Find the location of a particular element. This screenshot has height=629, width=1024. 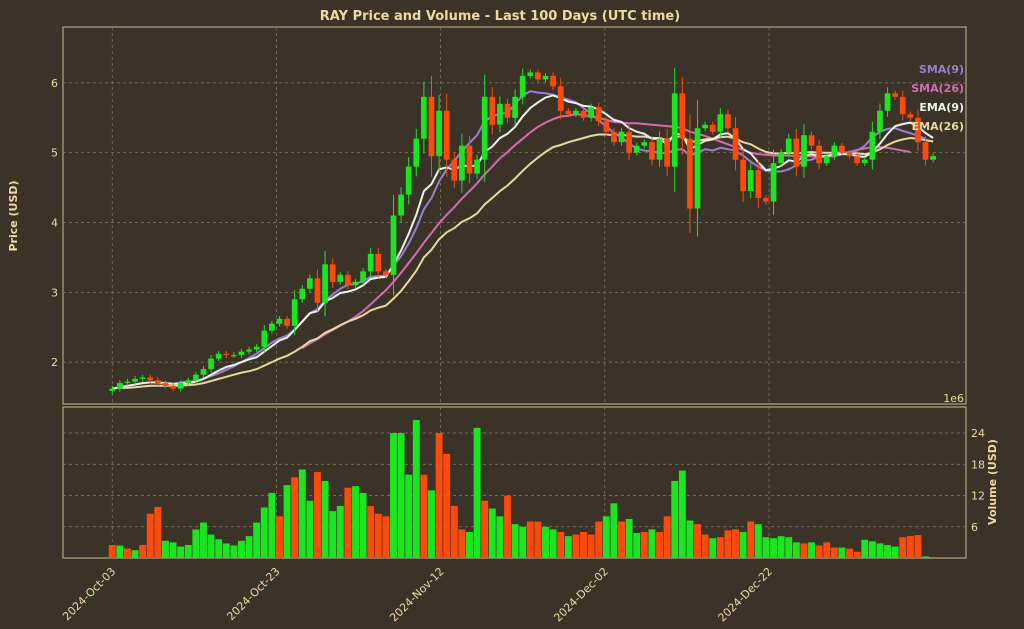

legend-entry: SMA(26) is located at coordinates (937, 88).